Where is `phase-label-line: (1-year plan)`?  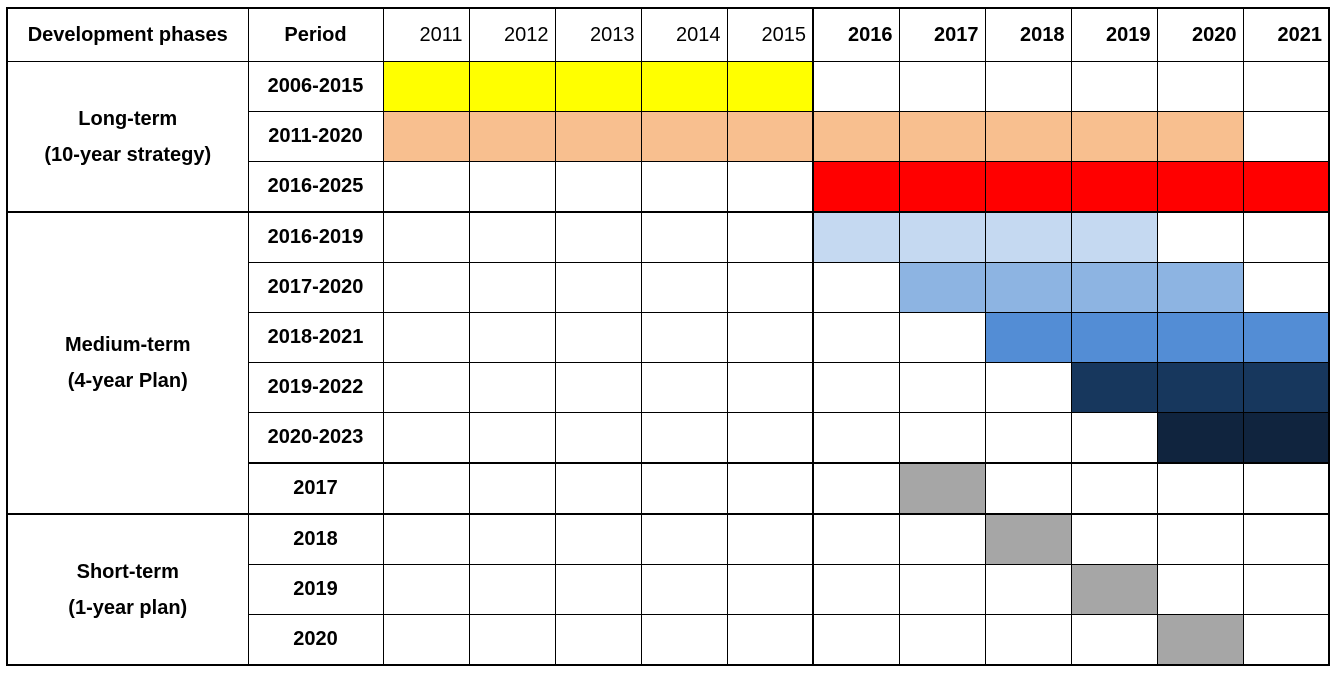 phase-label-line: (1-year plan) is located at coordinates (128, 607).